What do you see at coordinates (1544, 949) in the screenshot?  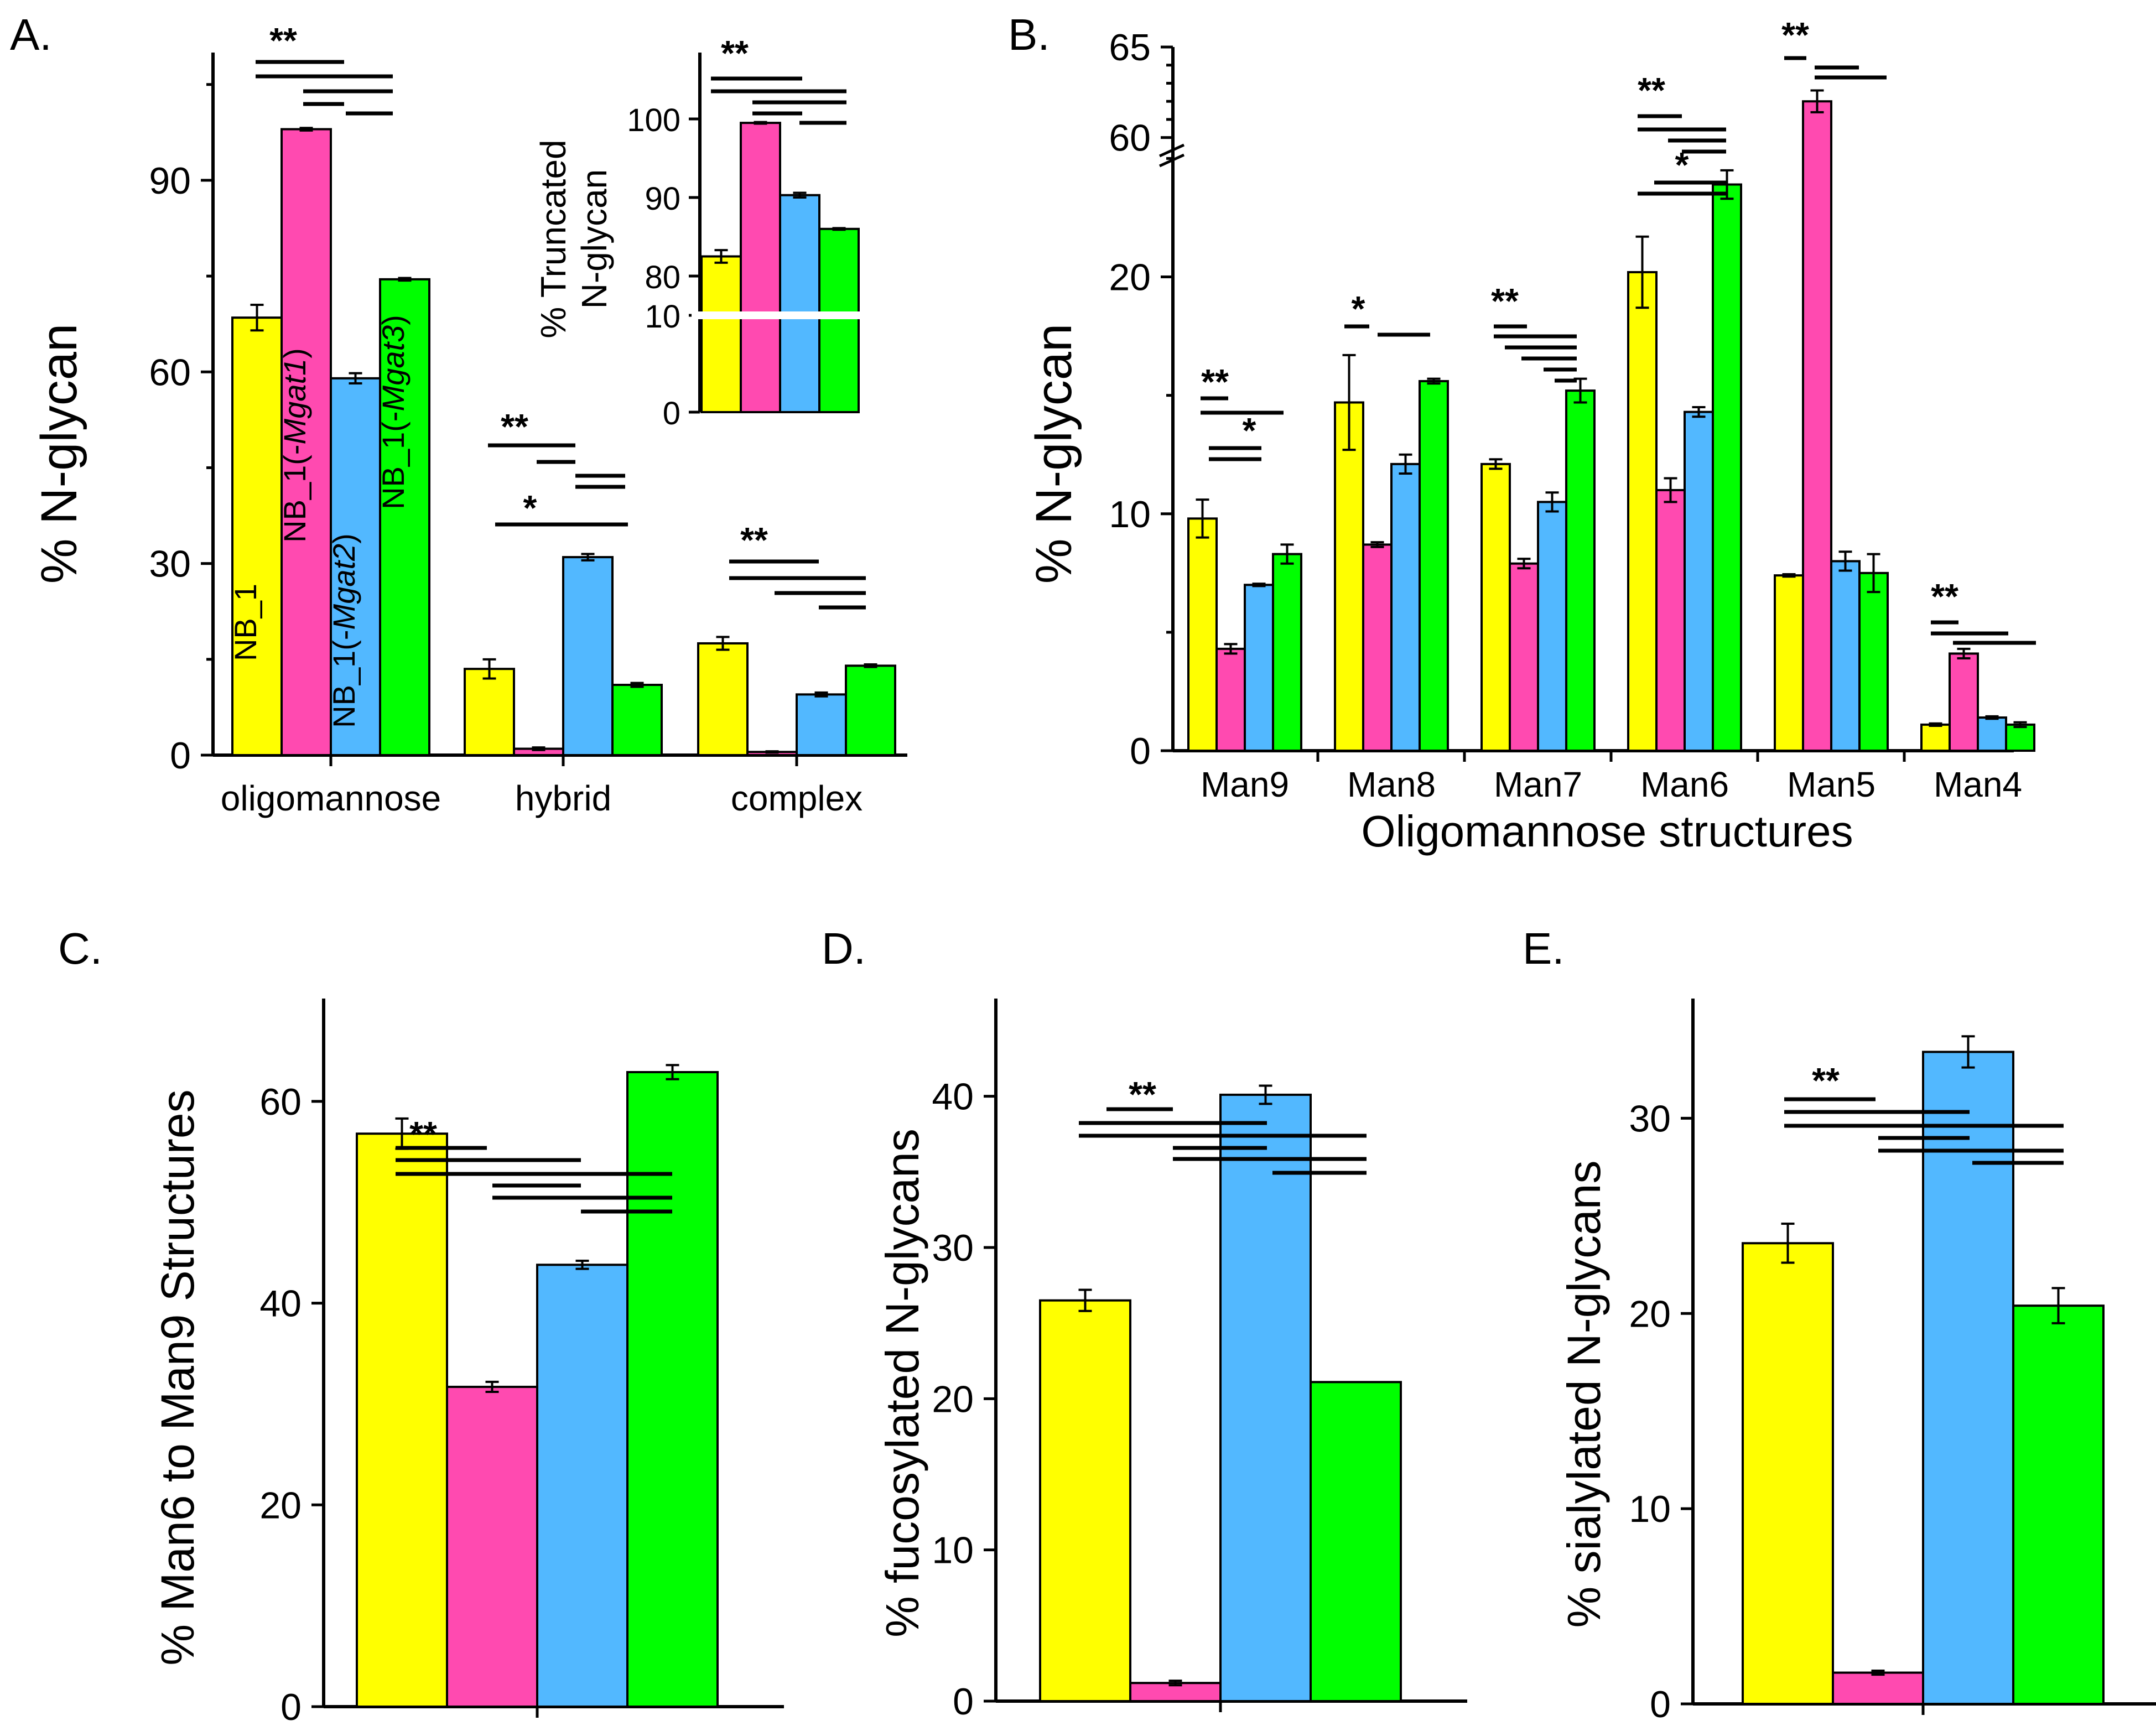 I see `panel-e-letter: E.` at bounding box center [1544, 949].